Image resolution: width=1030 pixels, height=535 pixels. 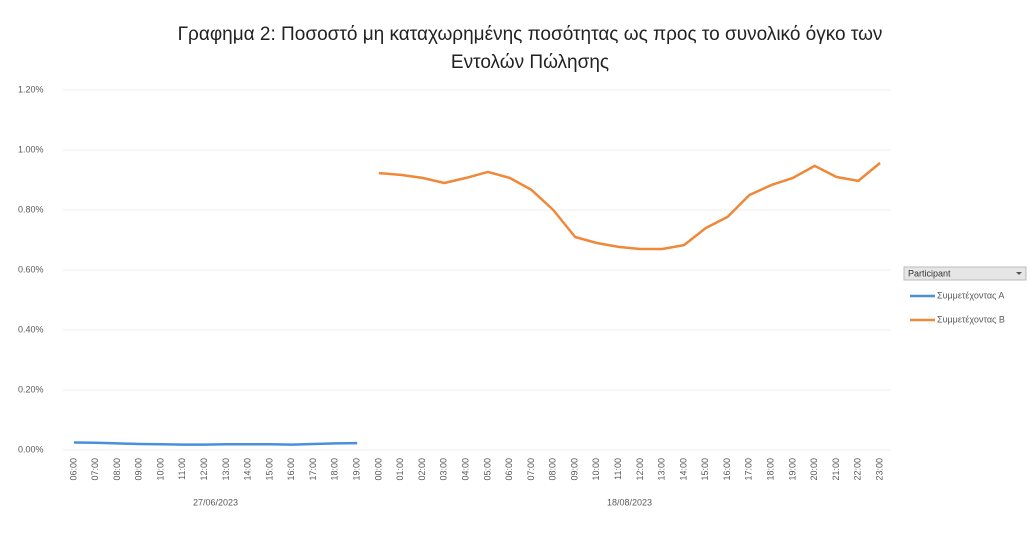 I want to click on y-tick-label: 0.20%, so click(x=31, y=389).